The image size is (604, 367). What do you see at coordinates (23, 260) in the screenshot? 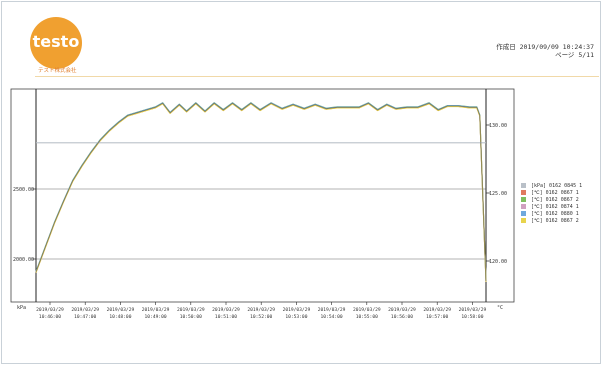
I see `left-tick-label: 2000.00` at bounding box center [23, 260].